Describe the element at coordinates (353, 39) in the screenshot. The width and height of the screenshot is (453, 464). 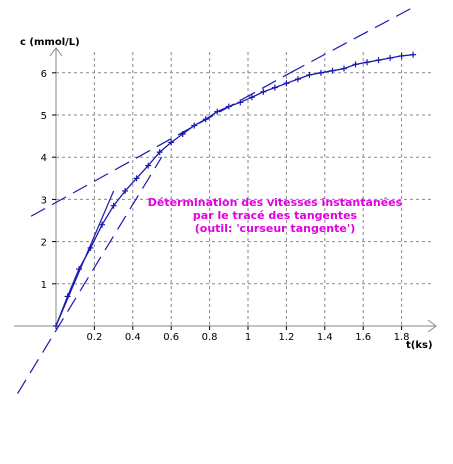
I see `tangent-line` at that location.